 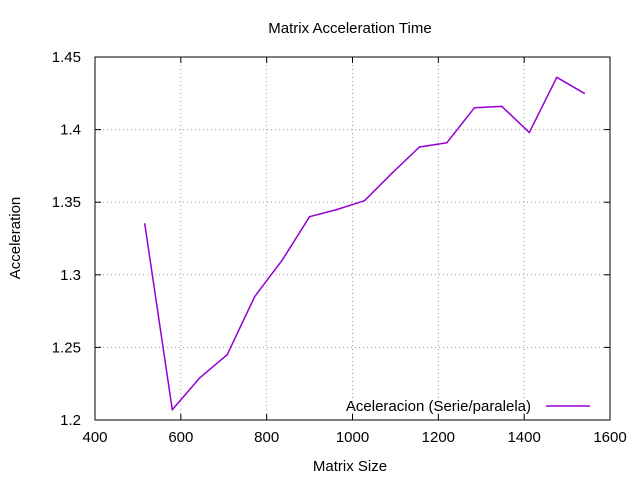 I want to click on y-axis-label: Acceleration, so click(x=15, y=238).